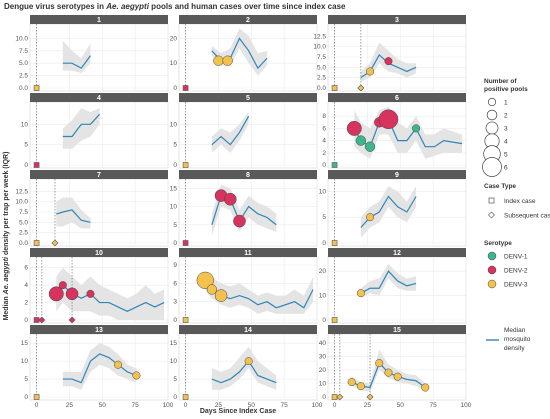  Describe the element at coordinates (506, 103) in the screenshot. I see `legend-pool-size-label: 1` at that location.